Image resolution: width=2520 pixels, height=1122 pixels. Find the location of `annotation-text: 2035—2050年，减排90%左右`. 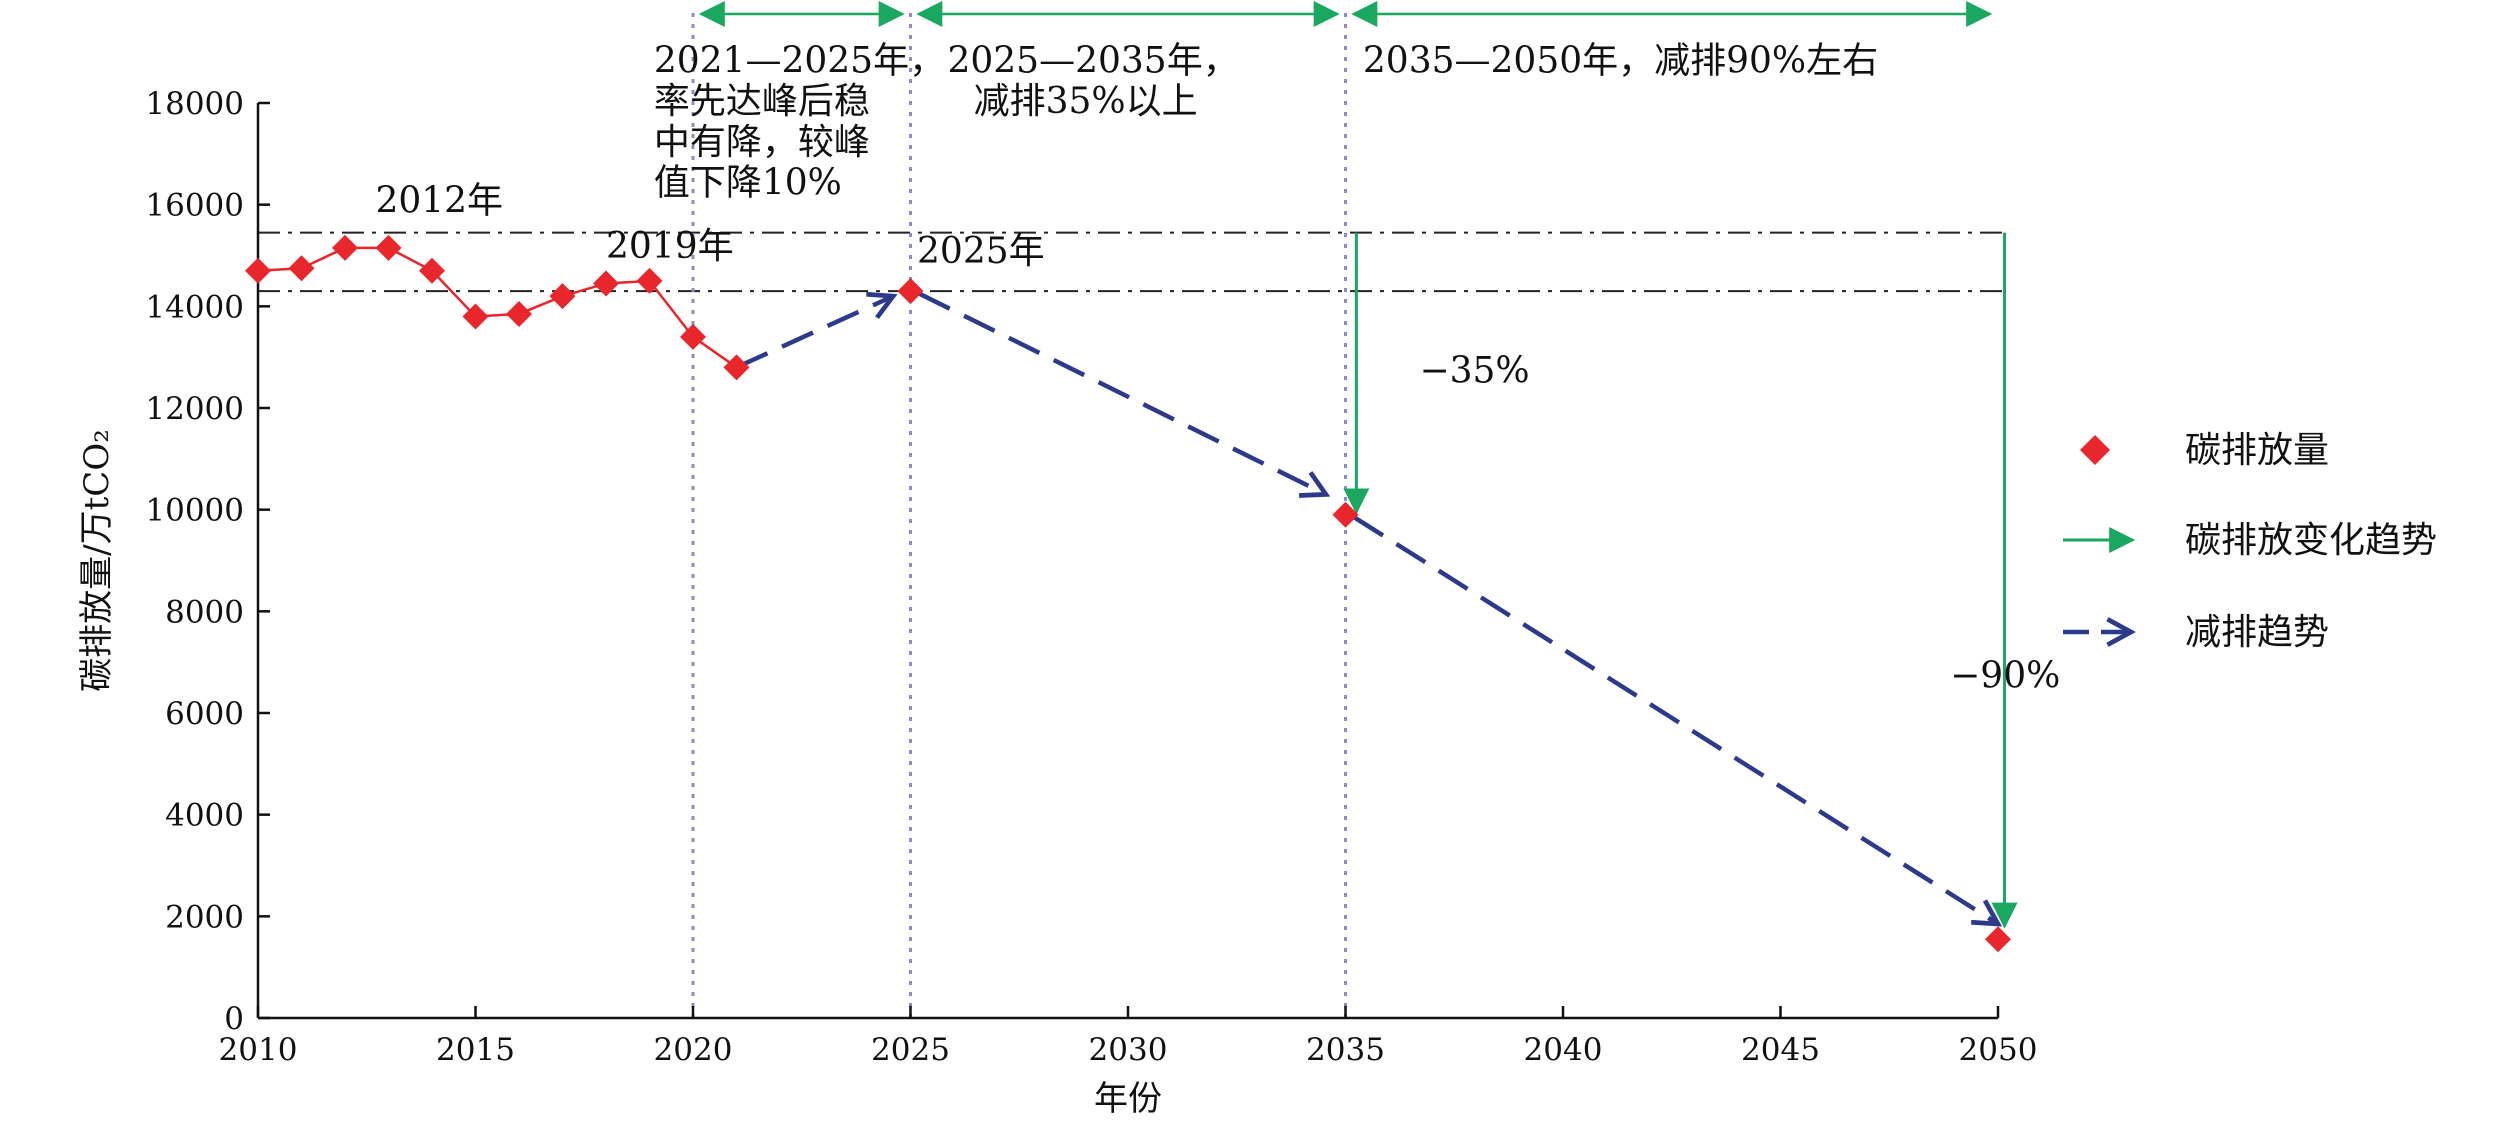

annotation-text: 2035—2050年，减排90%左右 is located at coordinates (1620, 61).